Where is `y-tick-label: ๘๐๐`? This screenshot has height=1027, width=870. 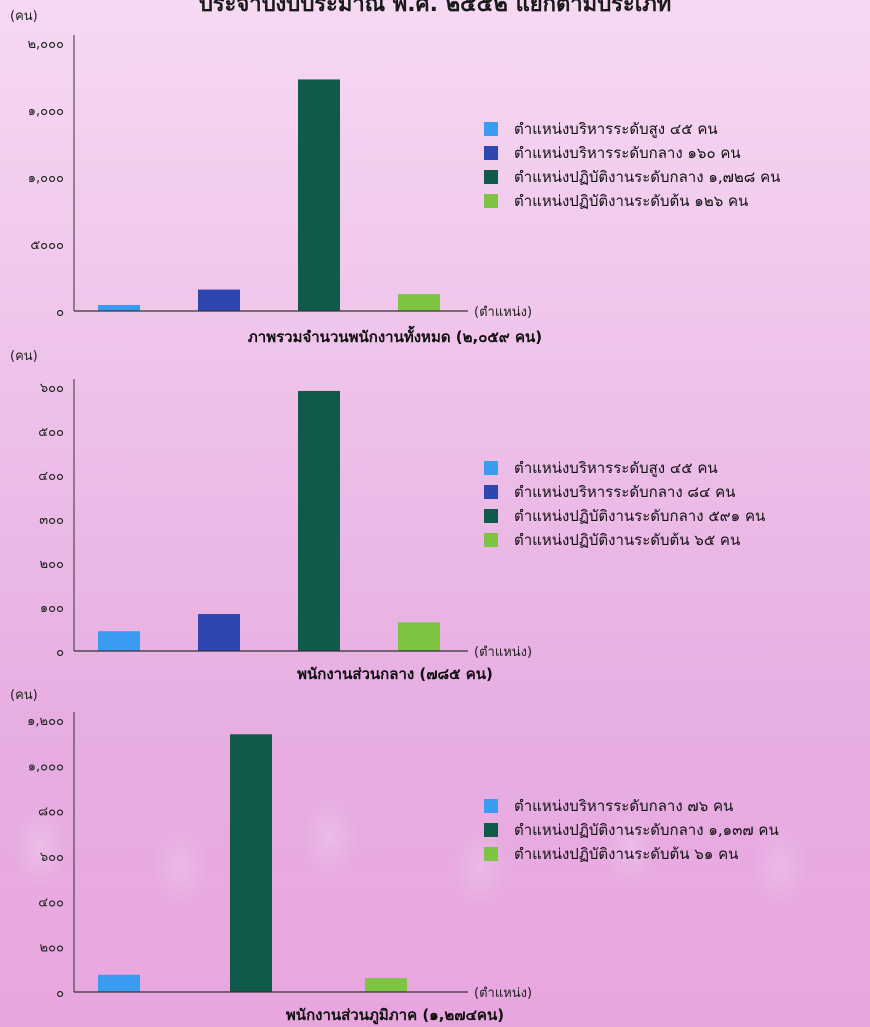
y-tick-label: ๘๐๐ is located at coordinates (51, 812).